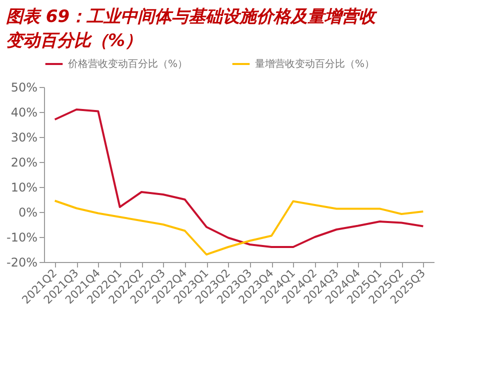 This screenshot has width=495, height=377. Describe the element at coordinates (192, 29) in the screenshot. I see `chart-title: 图表 69：工业中间体与基础设施价格及量增营收变动百分比（%）` at that location.